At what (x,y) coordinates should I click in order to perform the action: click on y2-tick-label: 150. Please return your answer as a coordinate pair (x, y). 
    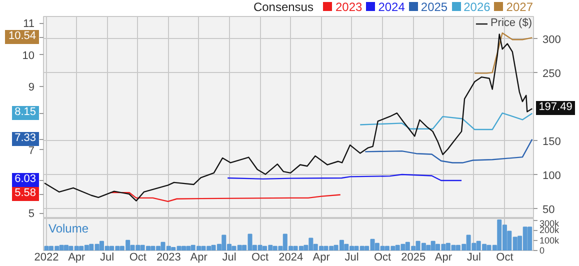
    Looking at the image, I should click on (551, 142).